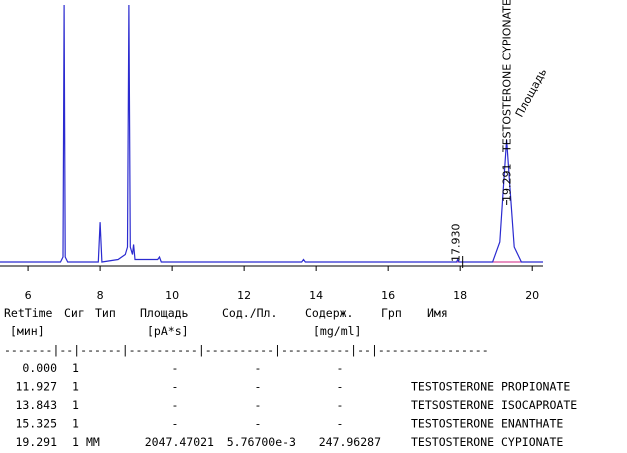  Describe the element at coordinates (316, 295) in the screenshot. I see `x-tick-label: 14` at that location.